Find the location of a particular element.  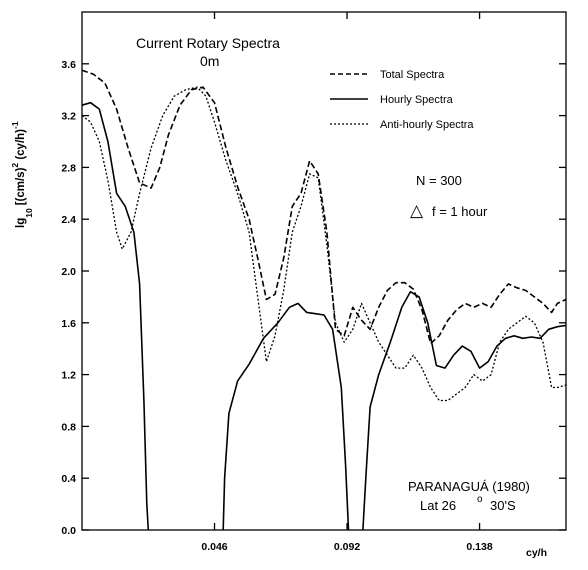

delta-annotation: f = 1 hour is located at coordinates (460, 211).